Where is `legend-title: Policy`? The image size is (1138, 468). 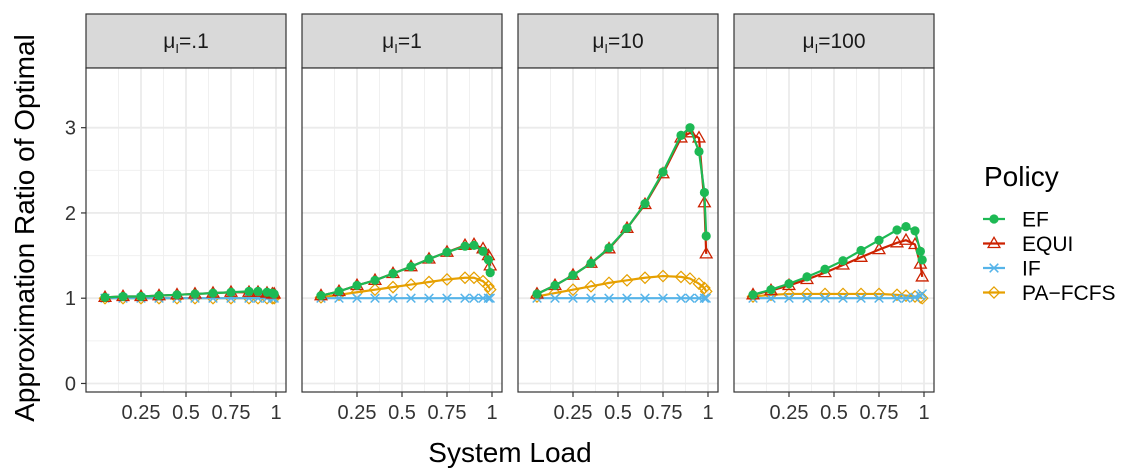
legend-title: Policy is located at coordinates (1021, 176).